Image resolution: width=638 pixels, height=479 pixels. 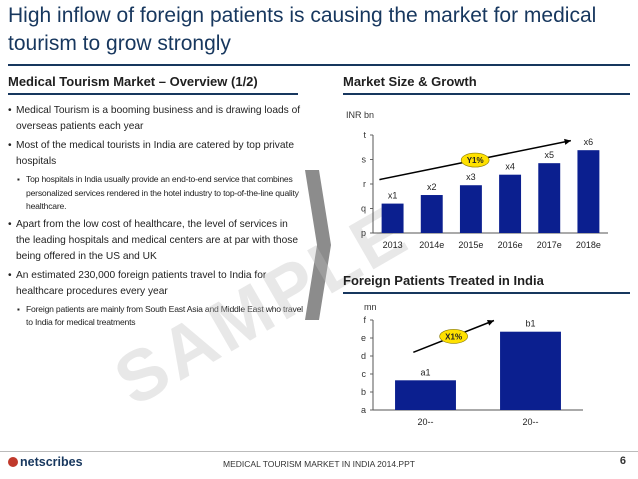 I want to click on netscribes-logo: netscribes, so click(x=45, y=462).